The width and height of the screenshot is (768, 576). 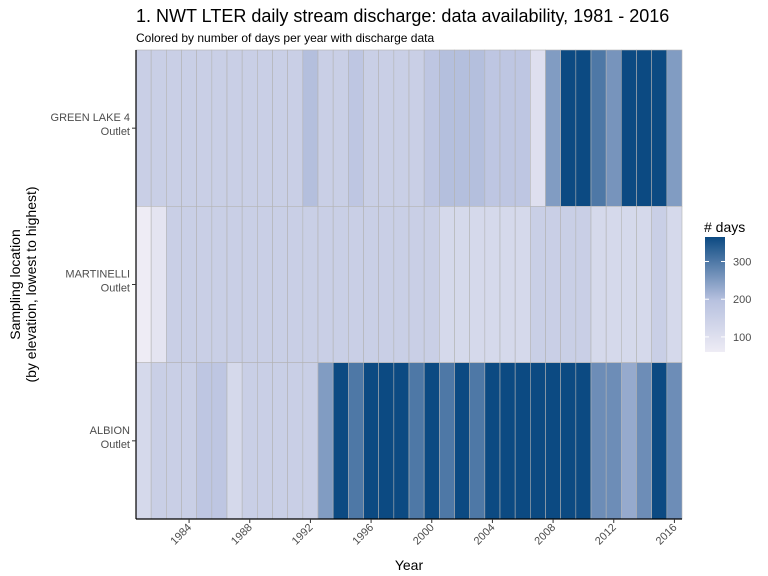 What do you see at coordinates (742, 300) in the screenshot?
I see `legend-tick-label: 200` at bounding box center [742, 300].